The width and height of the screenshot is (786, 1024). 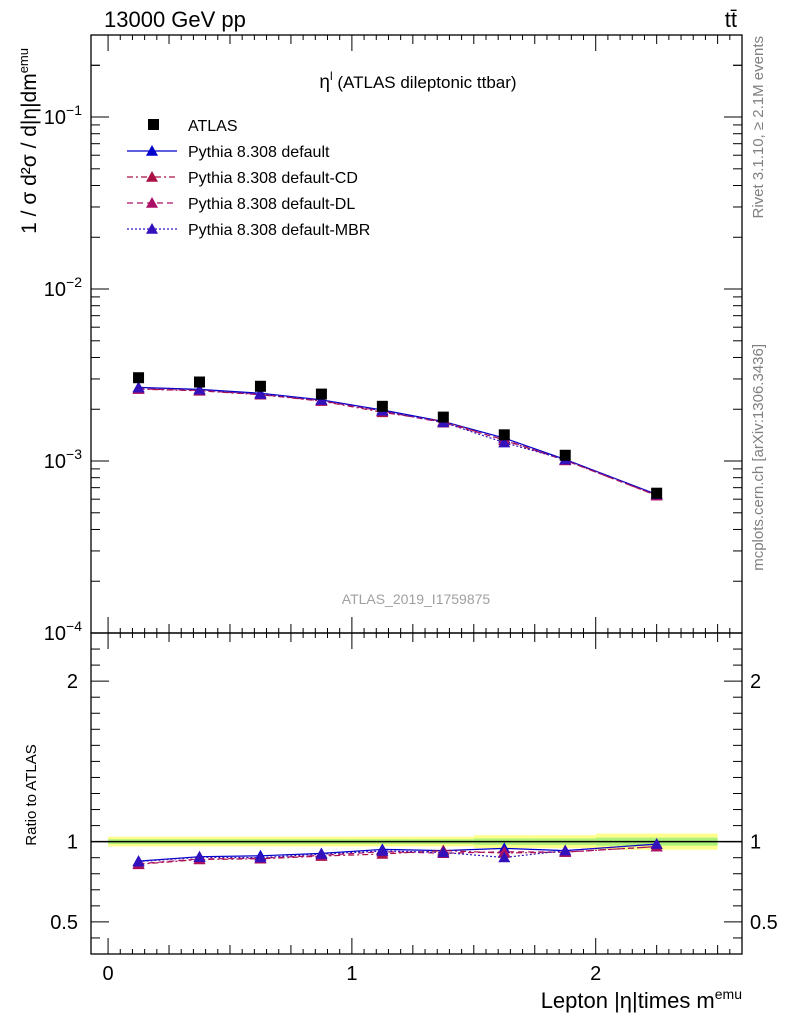 I want to click on legend-entry: Pythia 8.308 default, so click(x=228, y=152).